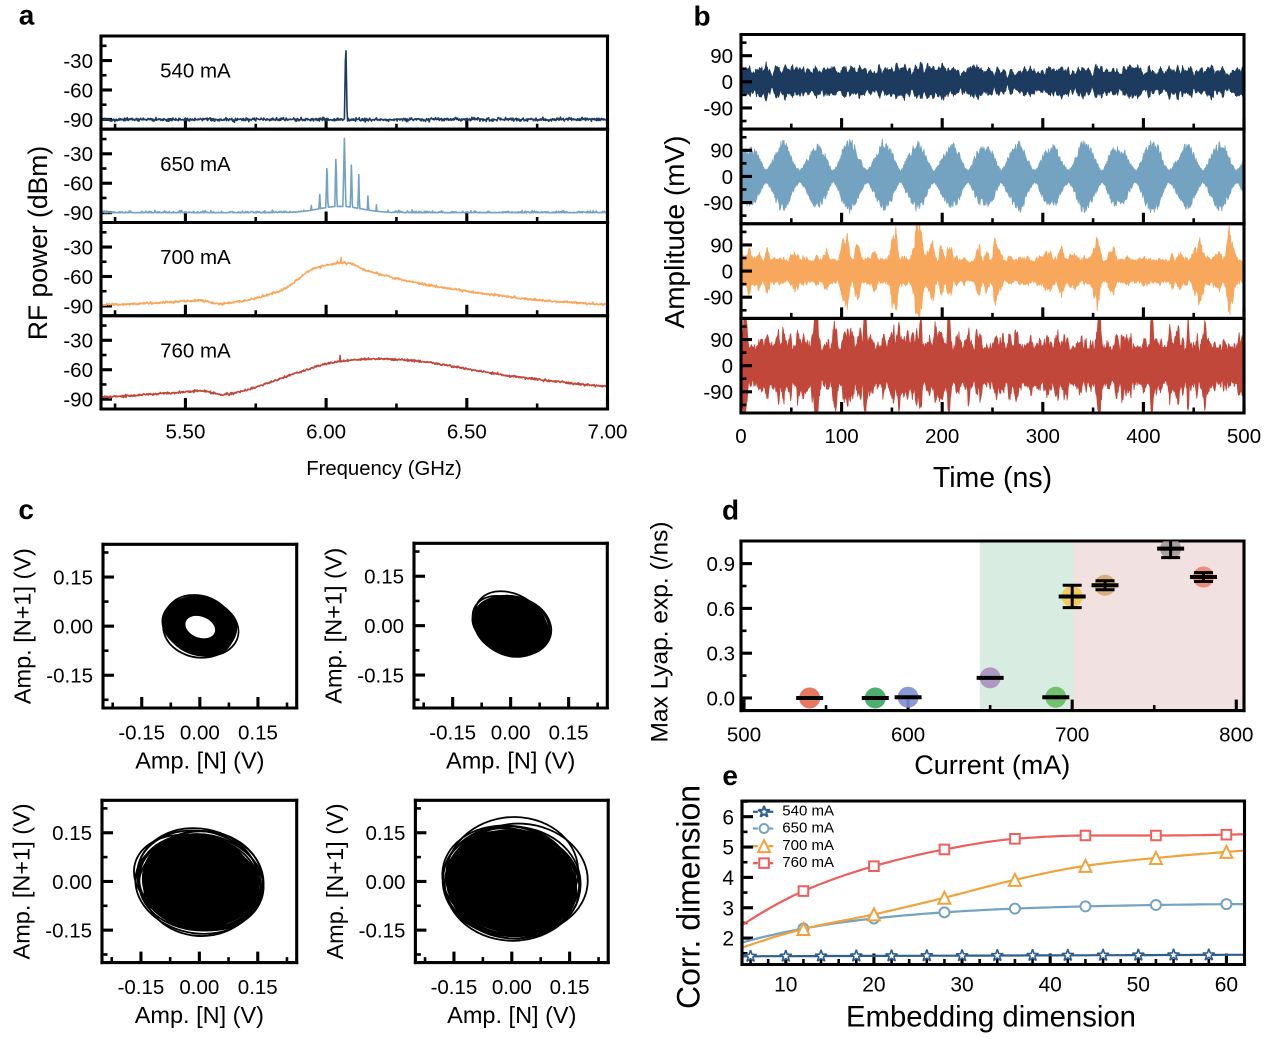  What do you see at coordinates (326, 431) in the screenshot?
I see `svg-text: 6.00` at bounding box center [326, 431].